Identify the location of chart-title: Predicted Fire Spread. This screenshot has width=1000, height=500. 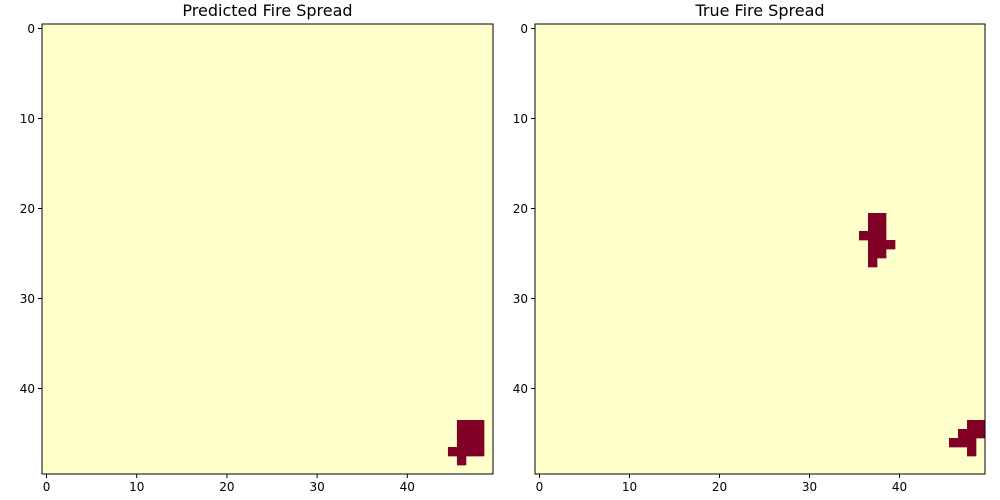
(267, 10).